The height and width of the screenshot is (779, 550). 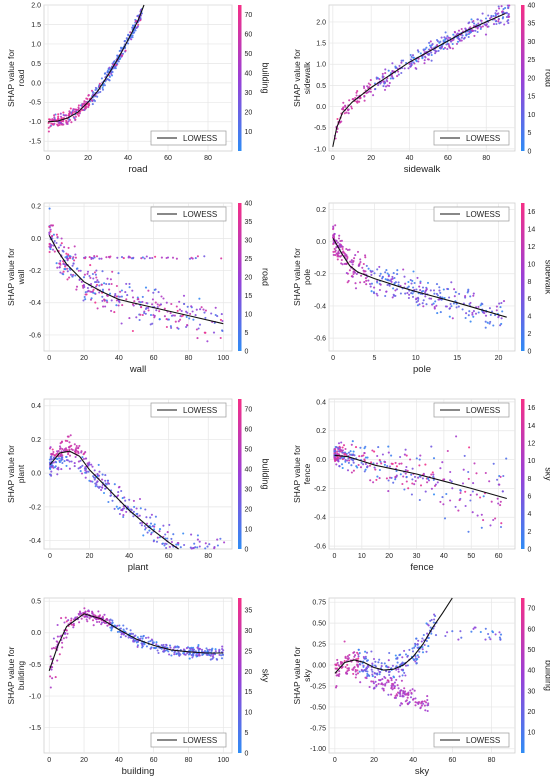 What do you see at coordinates (114, 500) in the screenshot?
I see `lowess-line` at bounding box center [114, 500].